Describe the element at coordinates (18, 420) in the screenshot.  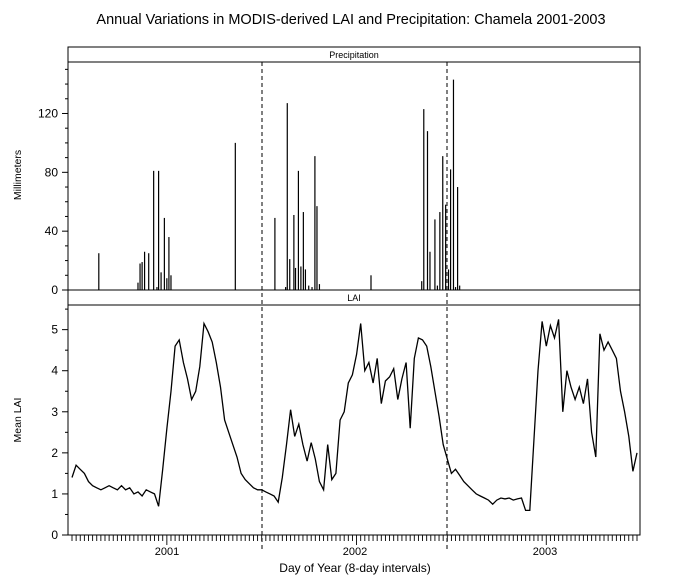
I see `lai-y-label: Mean LAI` at that location.